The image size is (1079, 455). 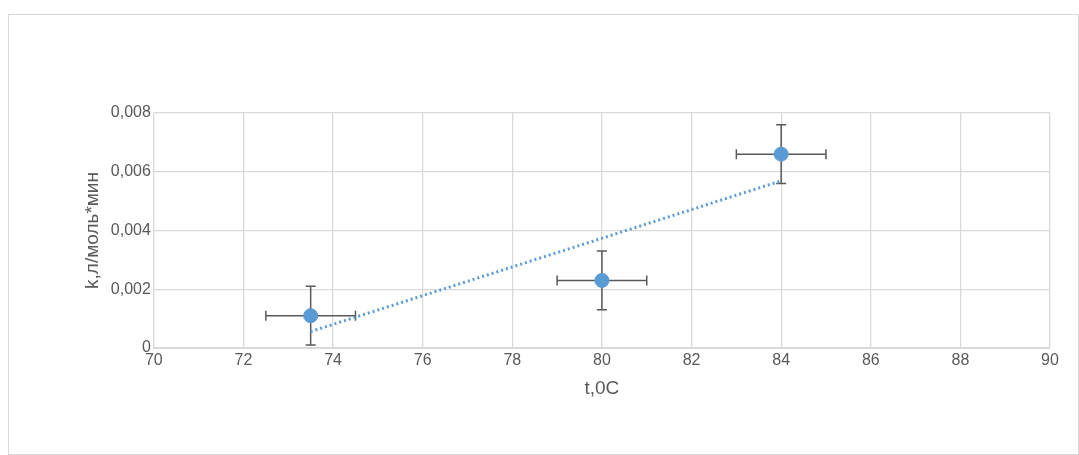 What do you see at coordinates (130, 171) in the screenshot?
I see `y-tick-label: 0,006` at bounding box center [130, 171].